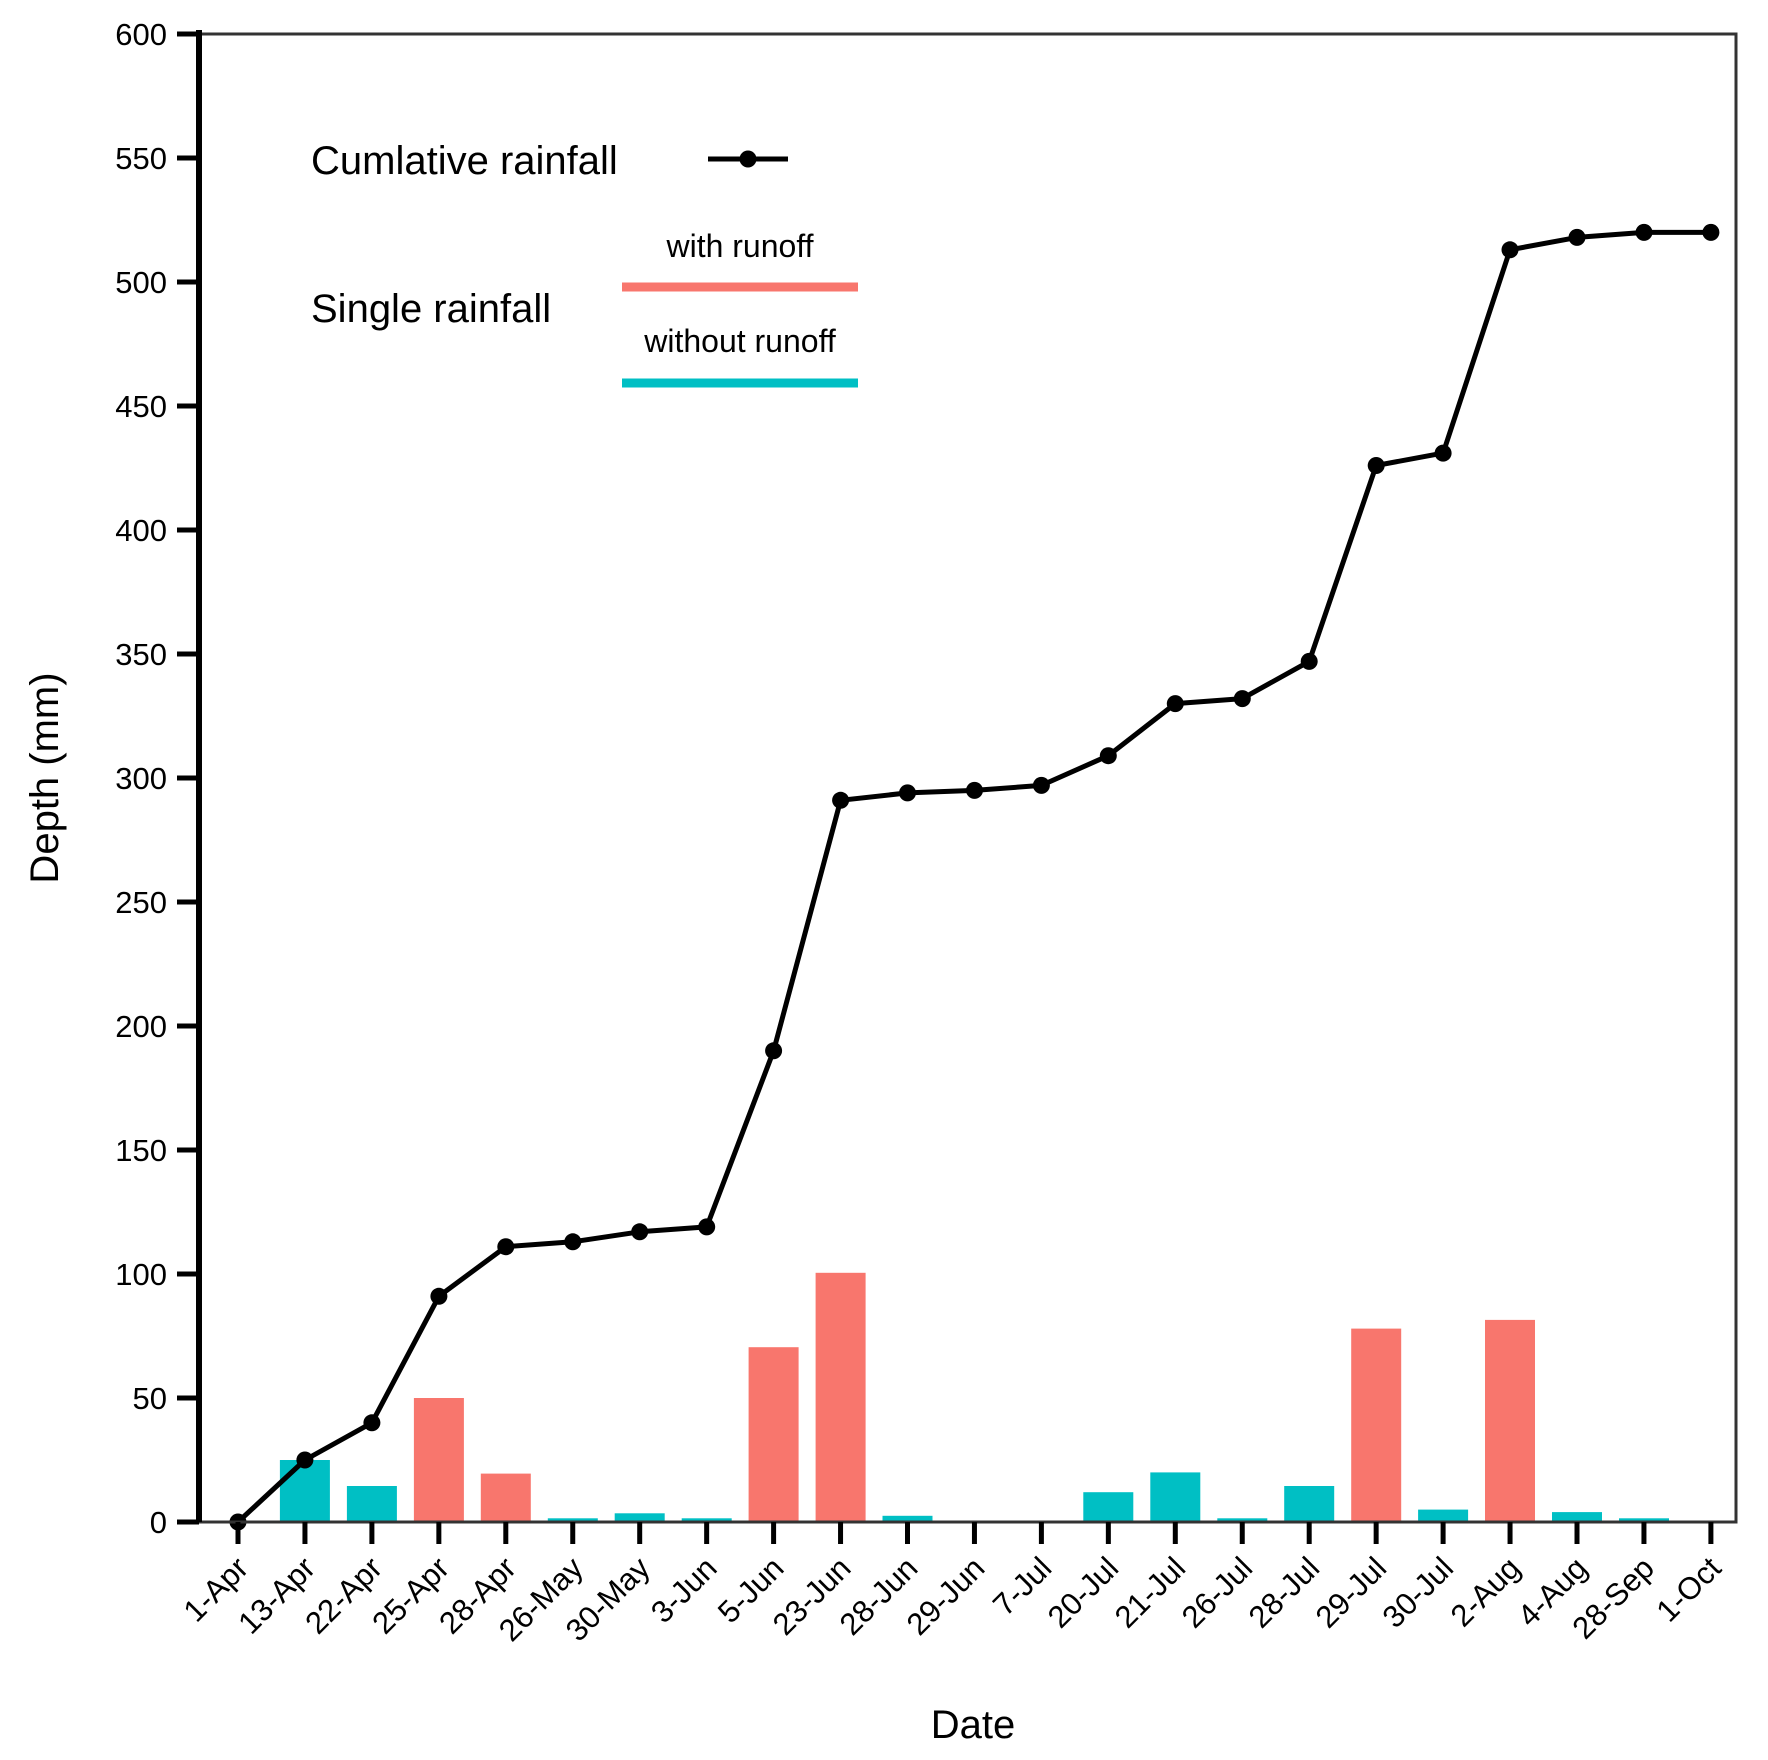  What do you see at coordinates (1108, 756) in the screenshot?
I see `line-point-20-Jul` at bounding box center [1108, 756].